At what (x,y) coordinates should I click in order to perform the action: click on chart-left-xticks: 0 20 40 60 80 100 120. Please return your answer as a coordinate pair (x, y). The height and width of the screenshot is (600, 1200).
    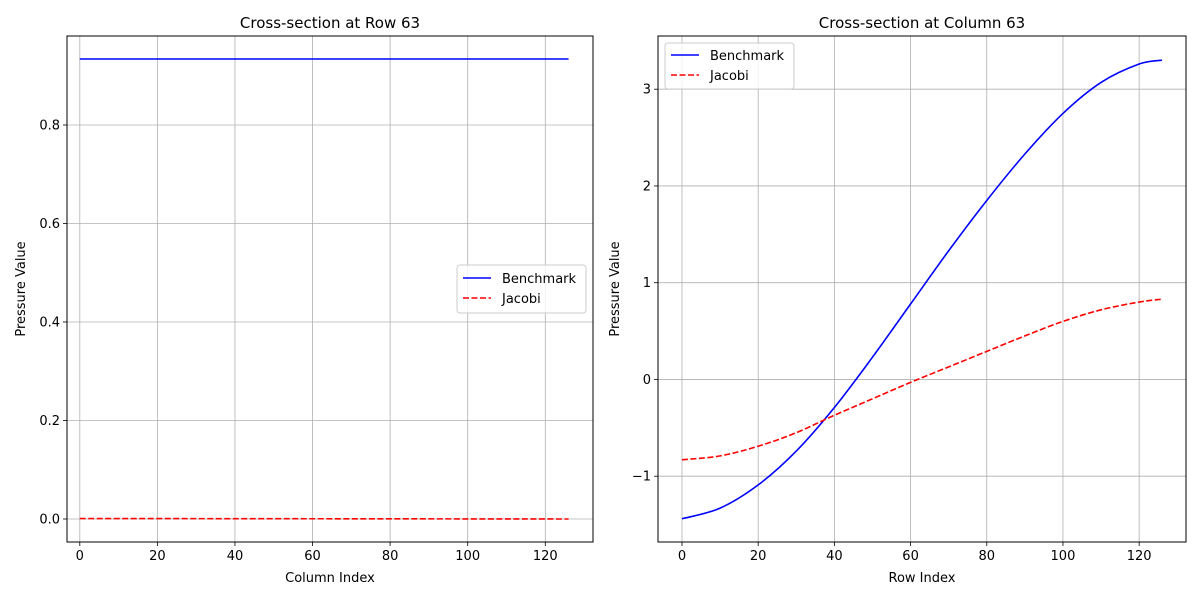
    Looking at the image, I should click on (317, 553).